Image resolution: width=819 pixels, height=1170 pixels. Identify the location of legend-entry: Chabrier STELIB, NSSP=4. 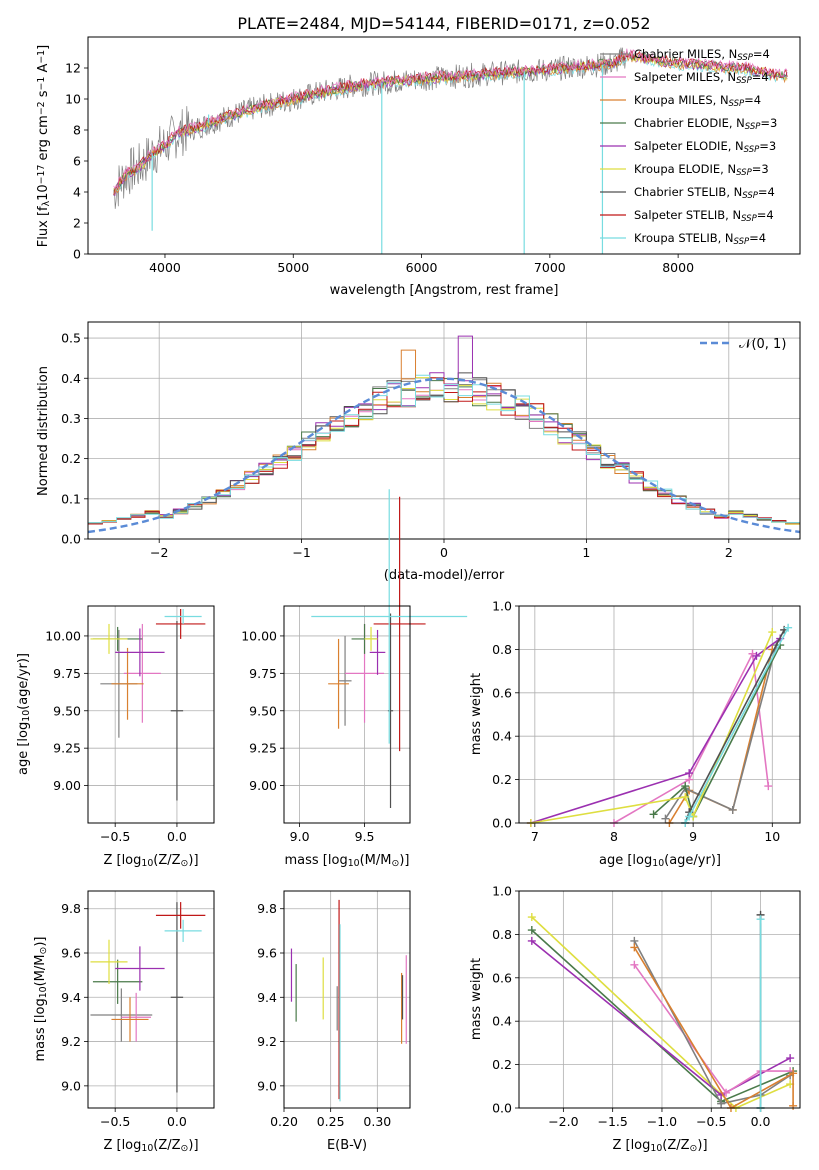
(704, 193).